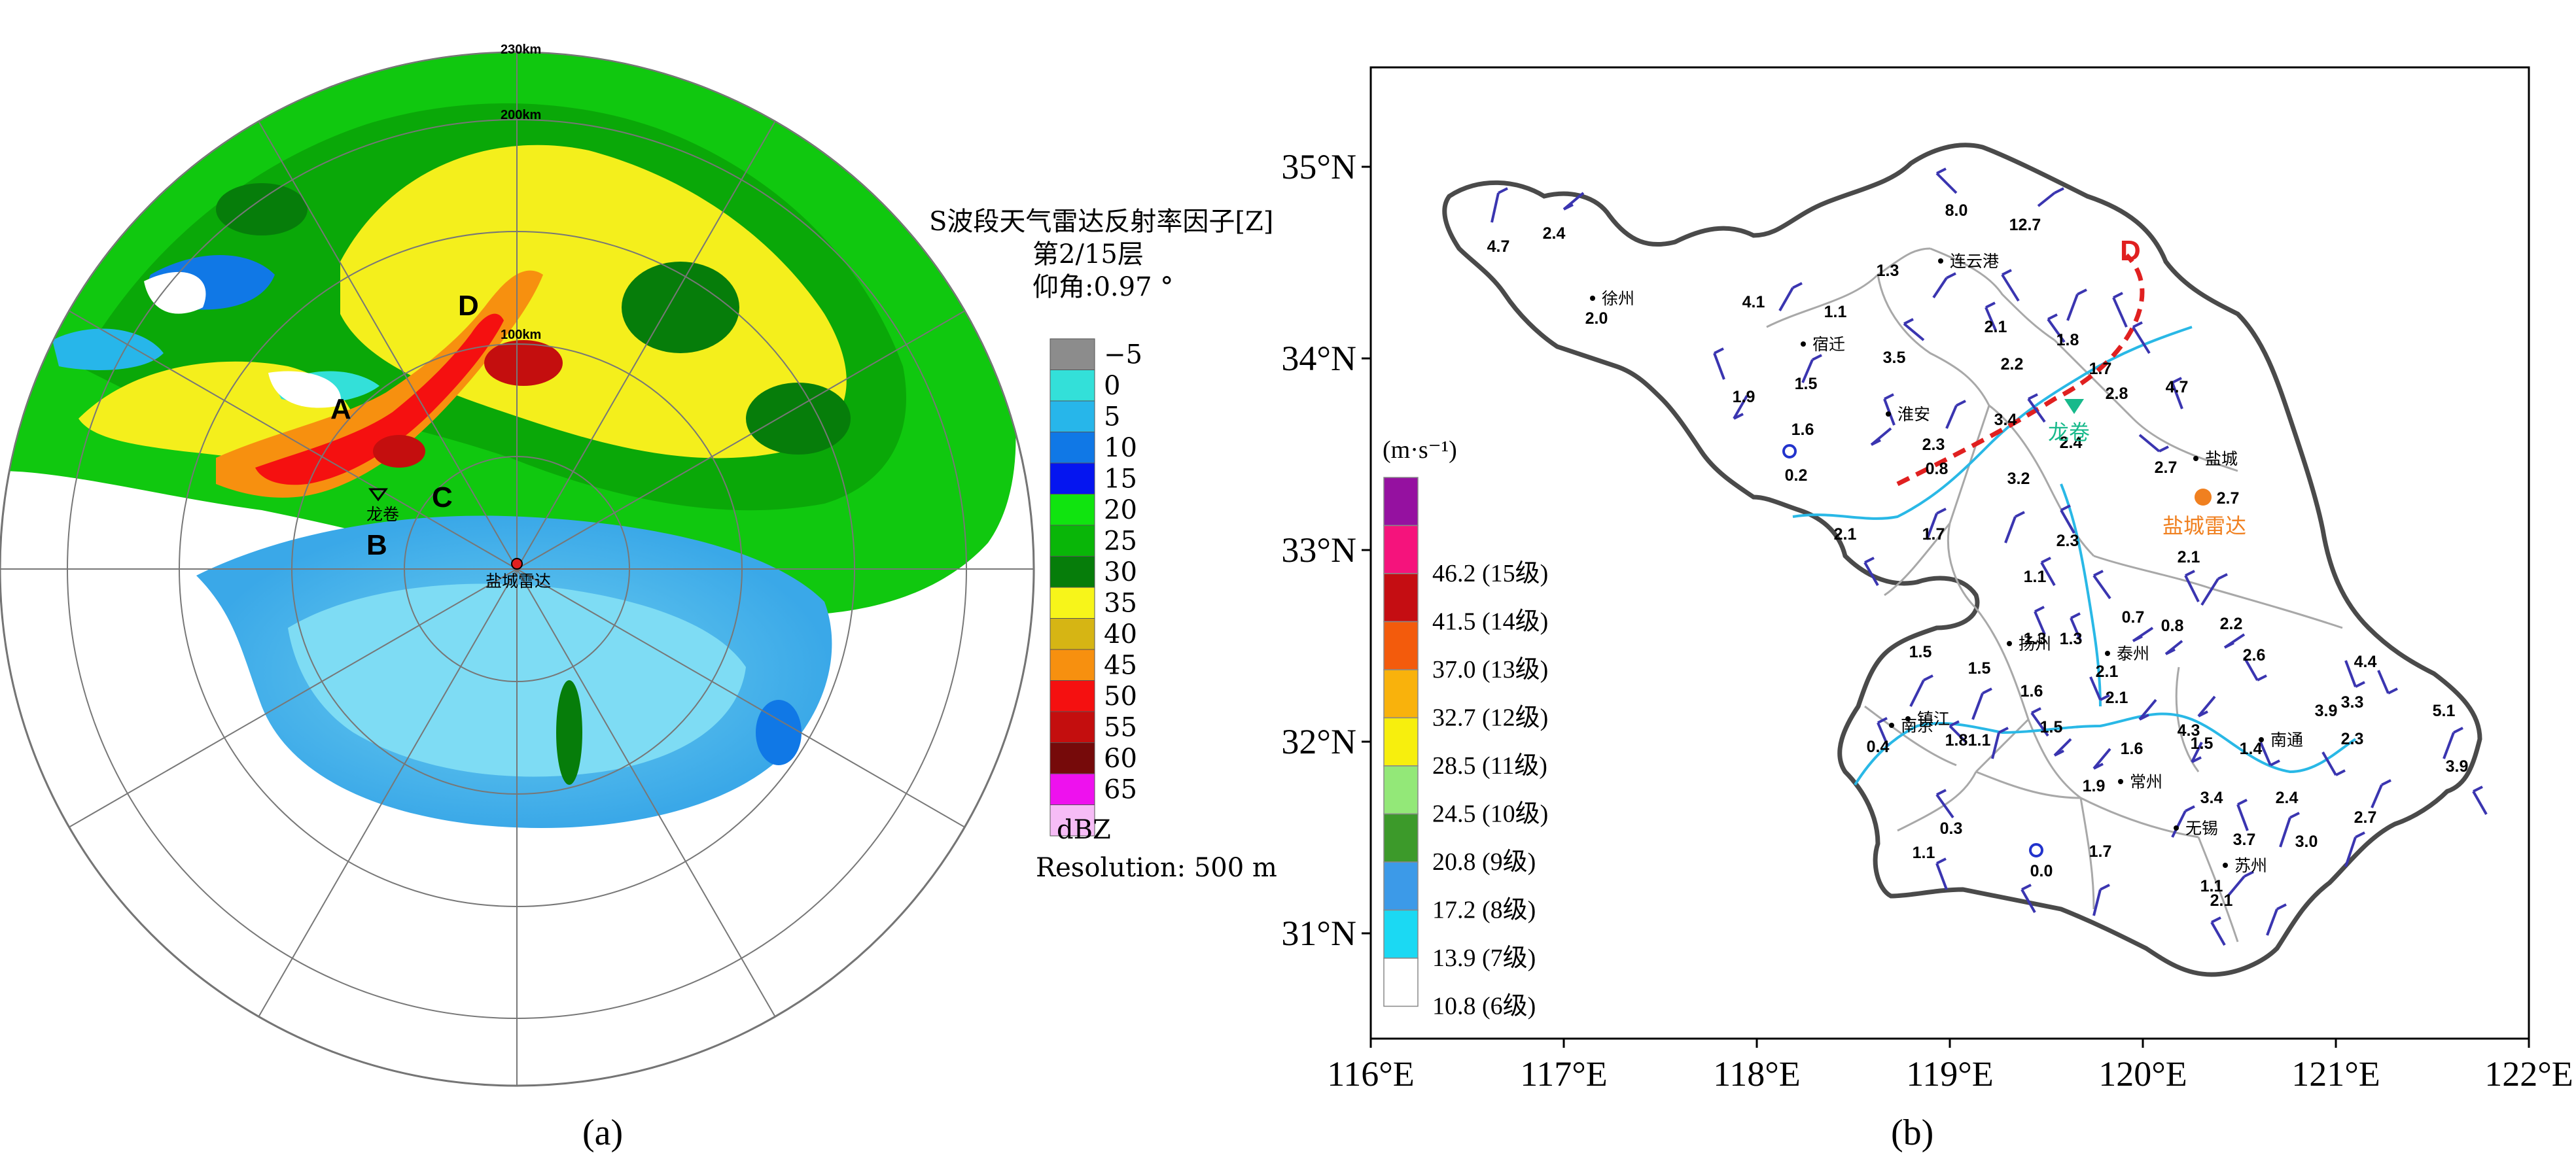 The height and width of the screenshot is (1157, 2576). Describe the element at coordinates (2142, 1074) in the screenshot. I see `x-tick-label: 120°E` at that location.